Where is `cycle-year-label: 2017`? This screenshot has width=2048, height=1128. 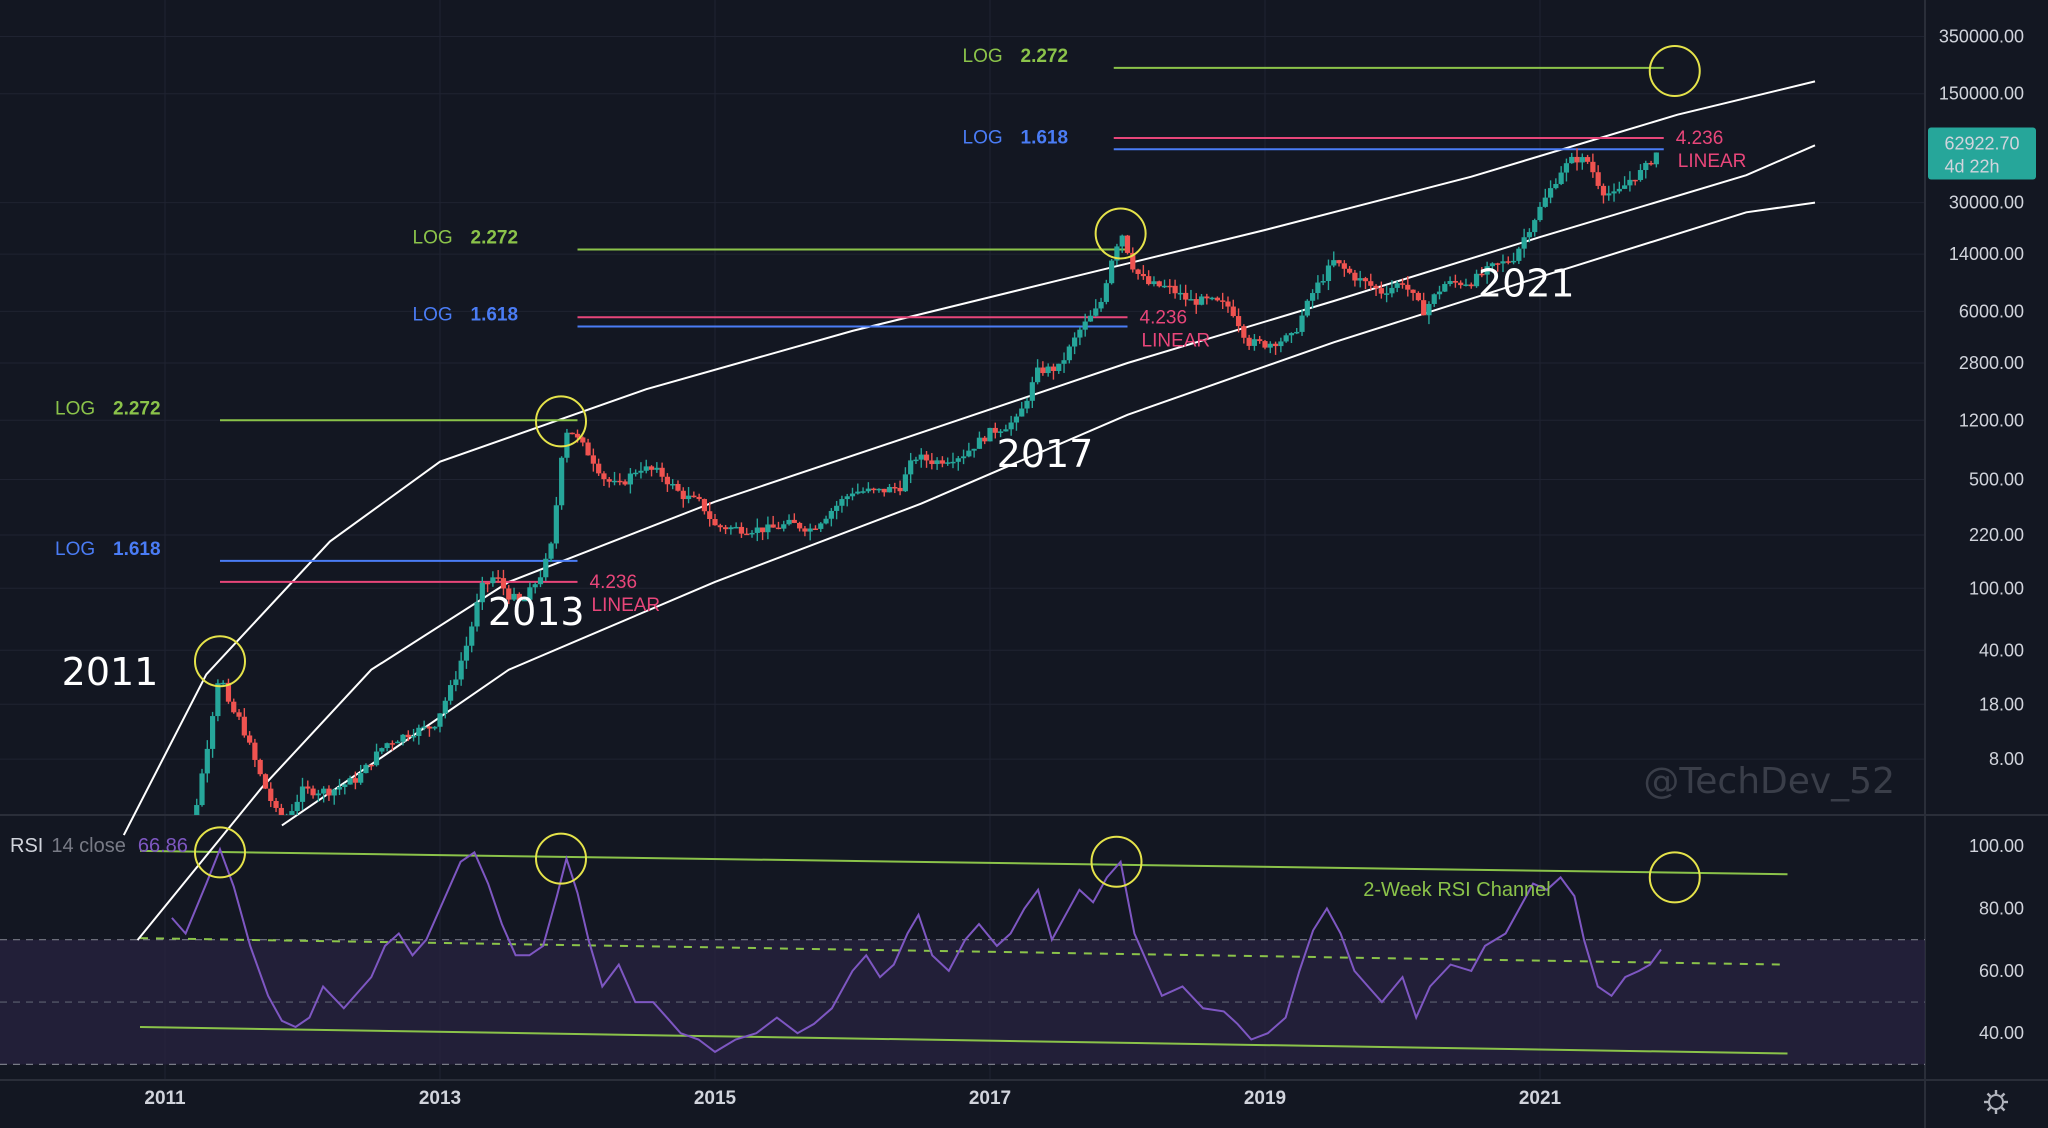
cycle-year-label: 2017 is located at coordinates (1045, 454).